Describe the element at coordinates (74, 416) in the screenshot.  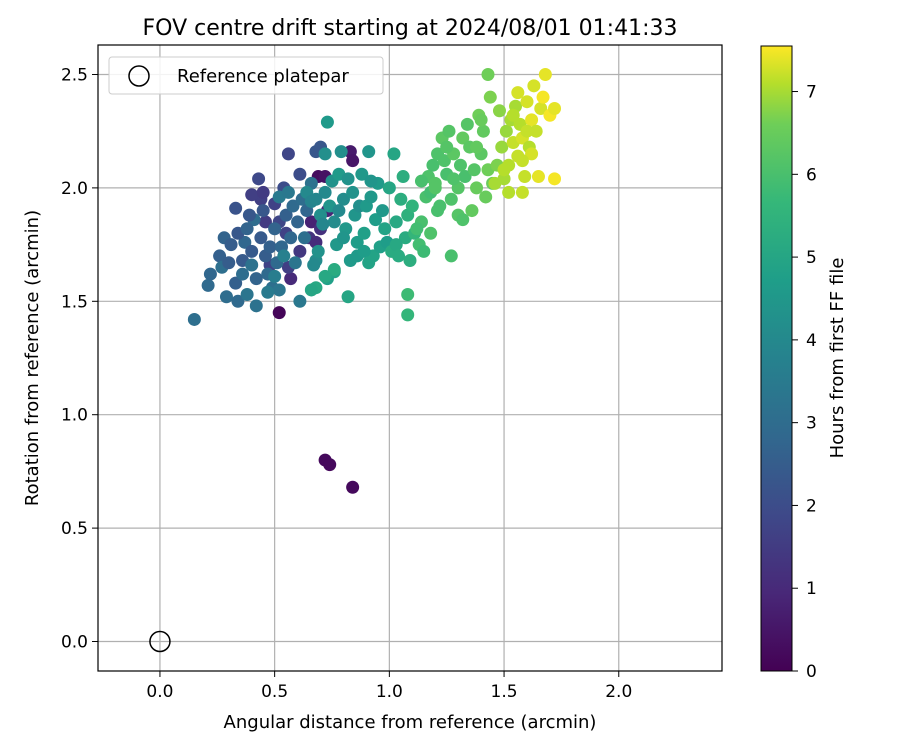
I see `y-tick-label: 1.0` at that location.